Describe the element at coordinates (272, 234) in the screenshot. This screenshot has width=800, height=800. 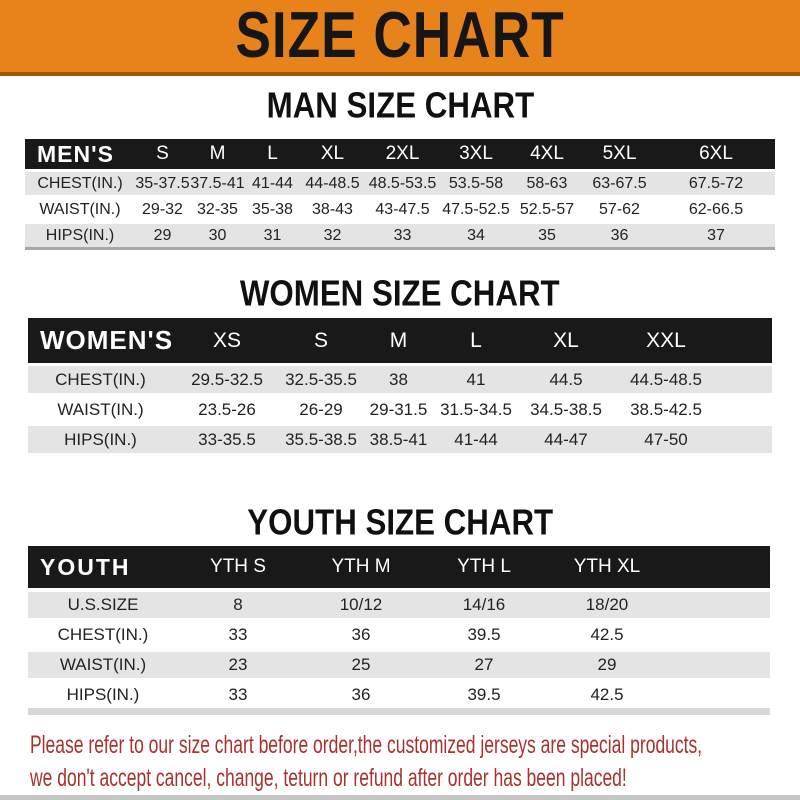
I see `table-cell: 31` at that location.